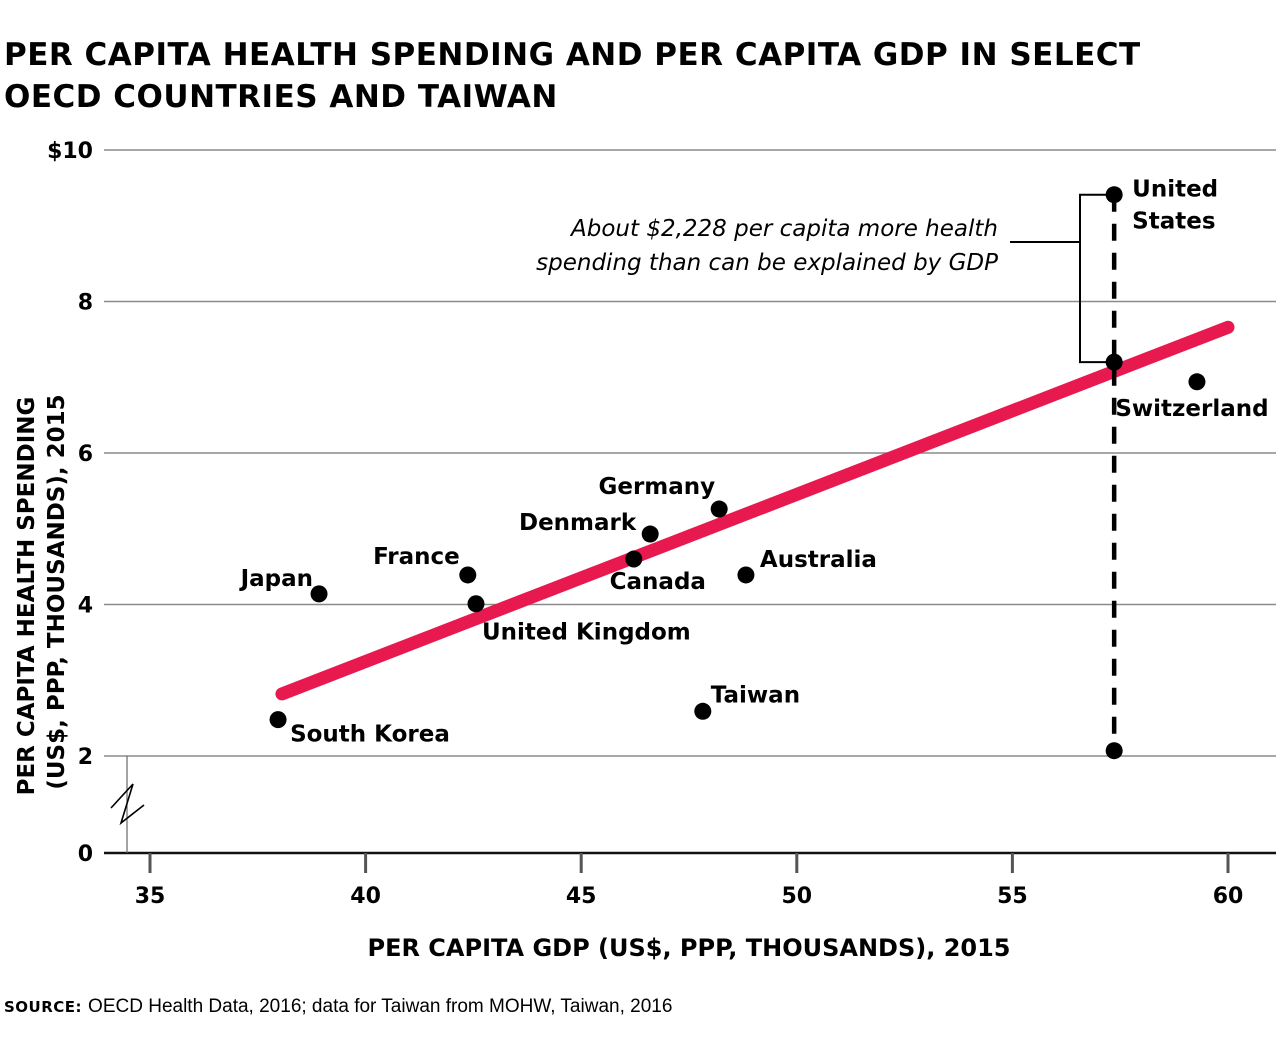 Image resolution: width=1280 pixels, height=1053 pixels. What do you see at coordinates (767, 263) in the screenshot?
I see `annotation-text-line-2: spending than can be explained by GDP` at bounding box center [767, 263].